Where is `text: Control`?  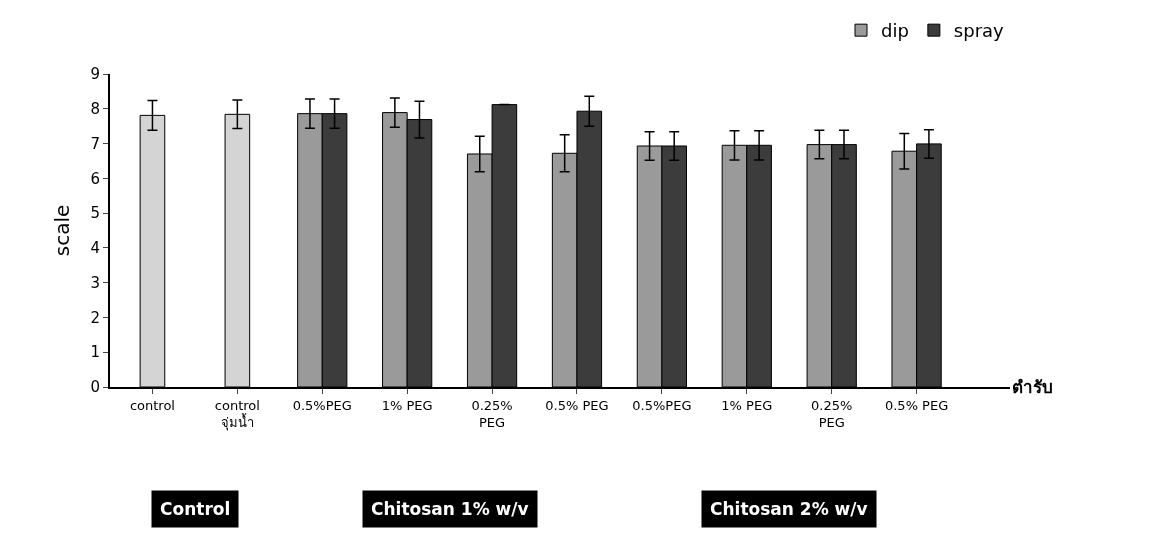
text: Control is located at coordinates (195, 509).